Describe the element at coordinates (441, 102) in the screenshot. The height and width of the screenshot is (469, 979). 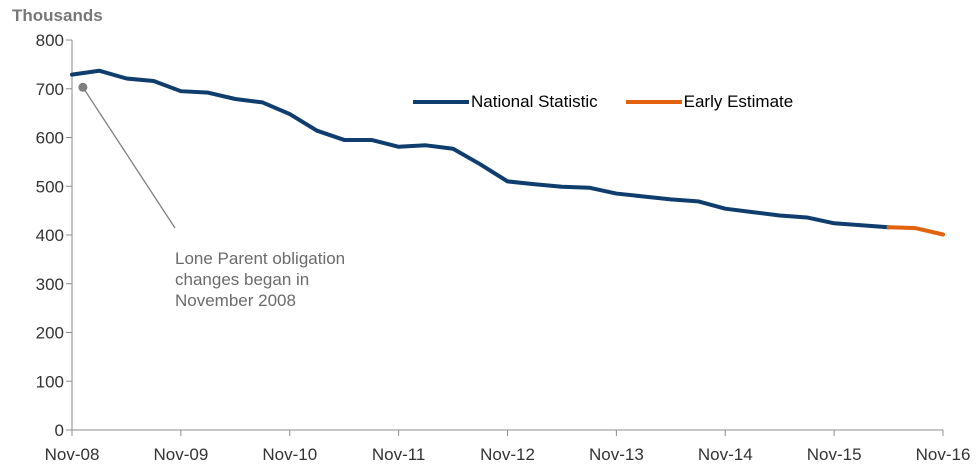
I see `legend-swatch-national-statistic` at that location.